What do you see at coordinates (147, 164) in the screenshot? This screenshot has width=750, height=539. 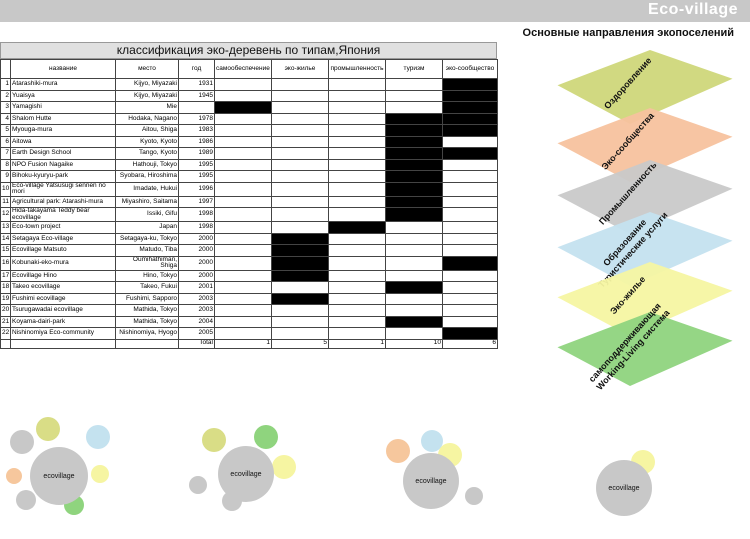 I see `cell-place: Hathouji, Tokyo` at bounding box center [147, 164].